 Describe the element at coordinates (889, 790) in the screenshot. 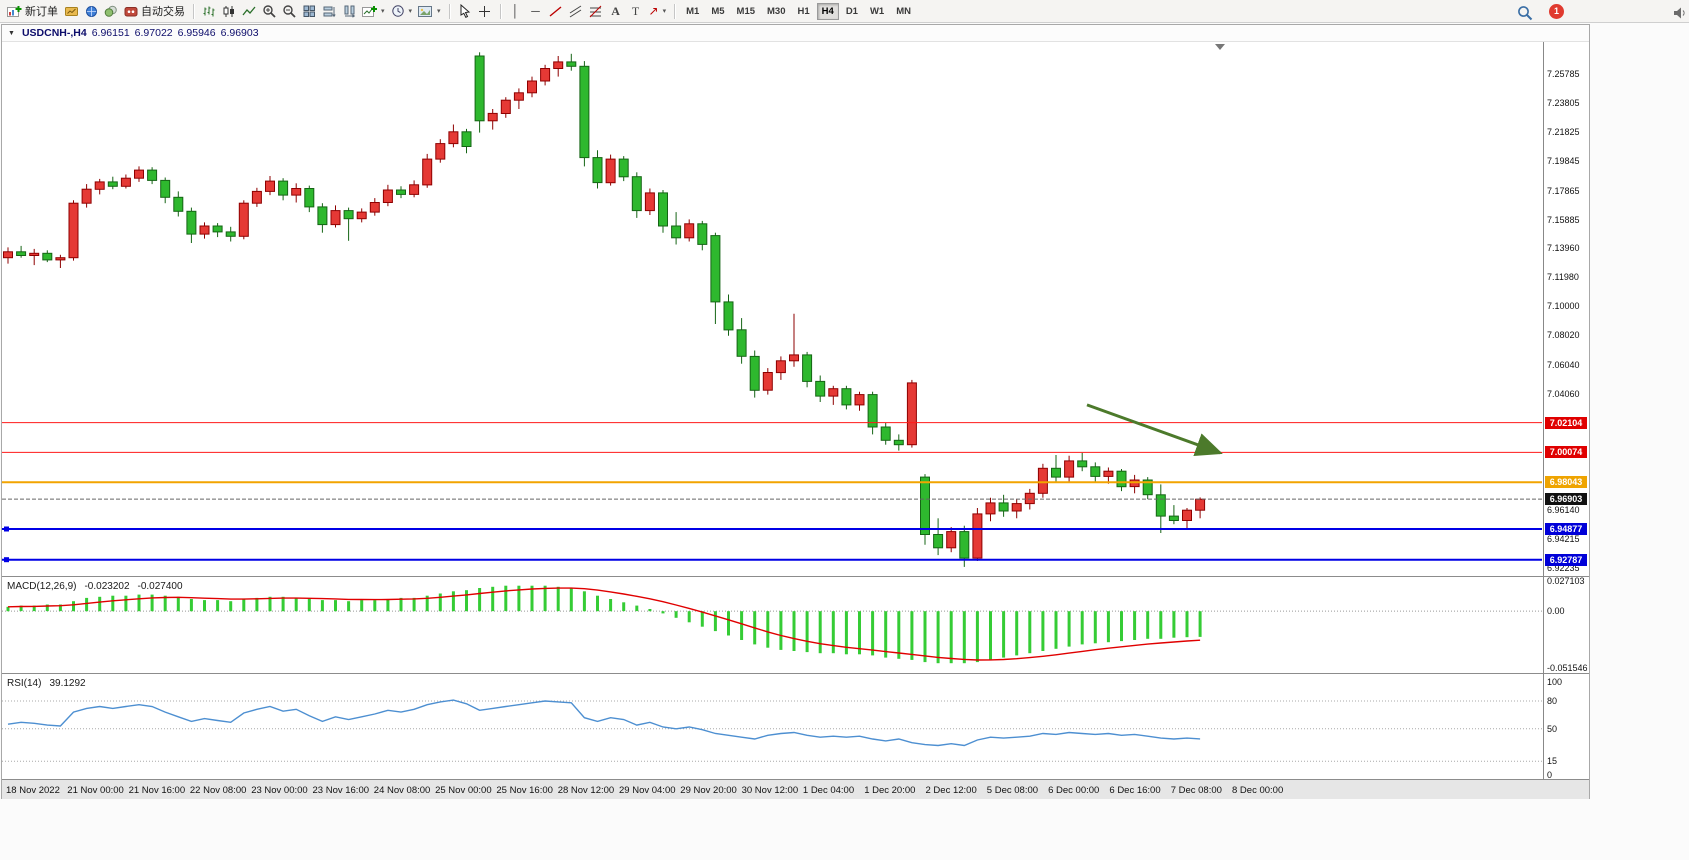

I see `time-label: 1 Dec 20:00` at that location.